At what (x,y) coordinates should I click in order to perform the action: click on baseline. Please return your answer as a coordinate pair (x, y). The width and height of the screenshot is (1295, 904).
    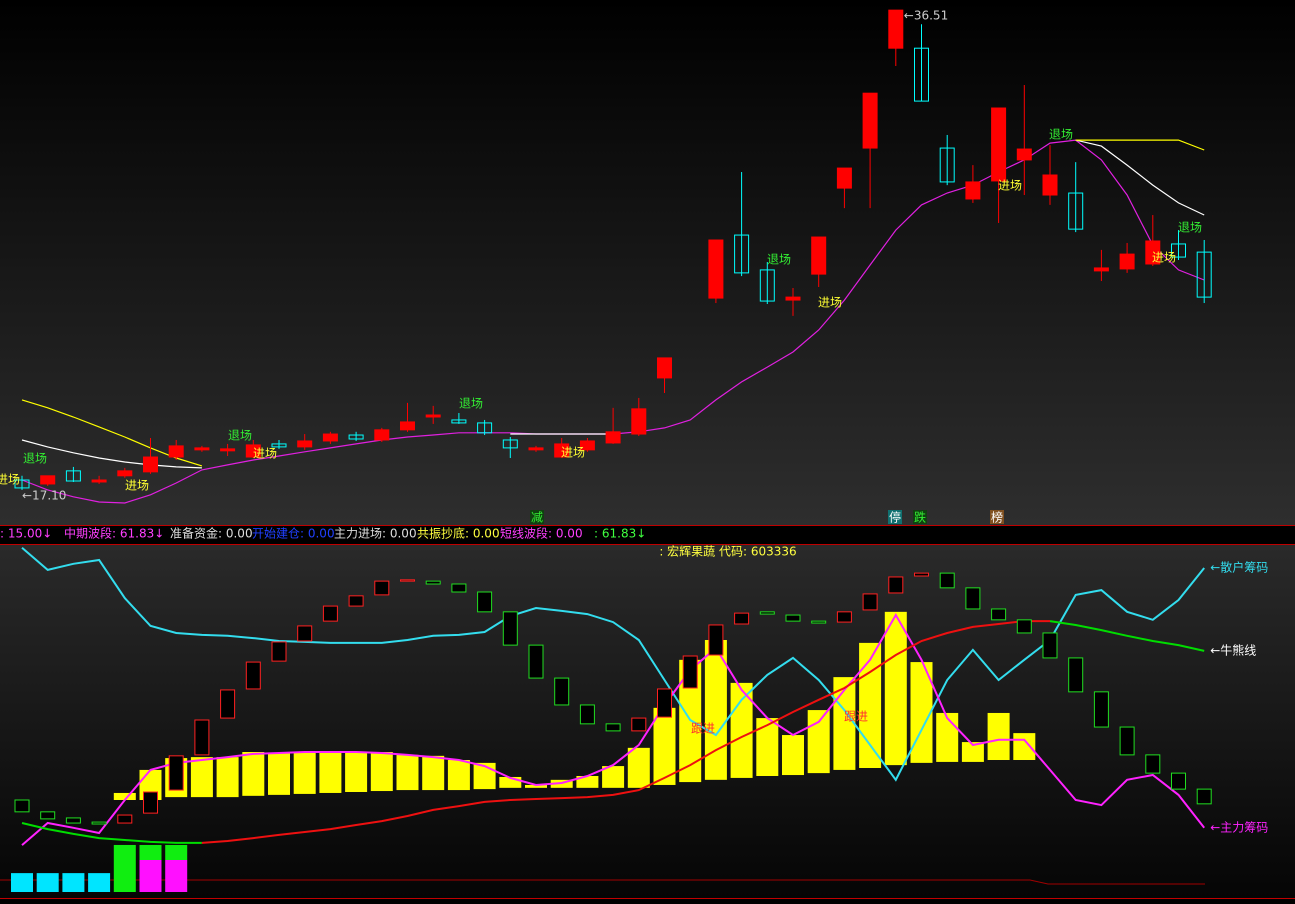
    Looking at the image, I should click on (602, 882).